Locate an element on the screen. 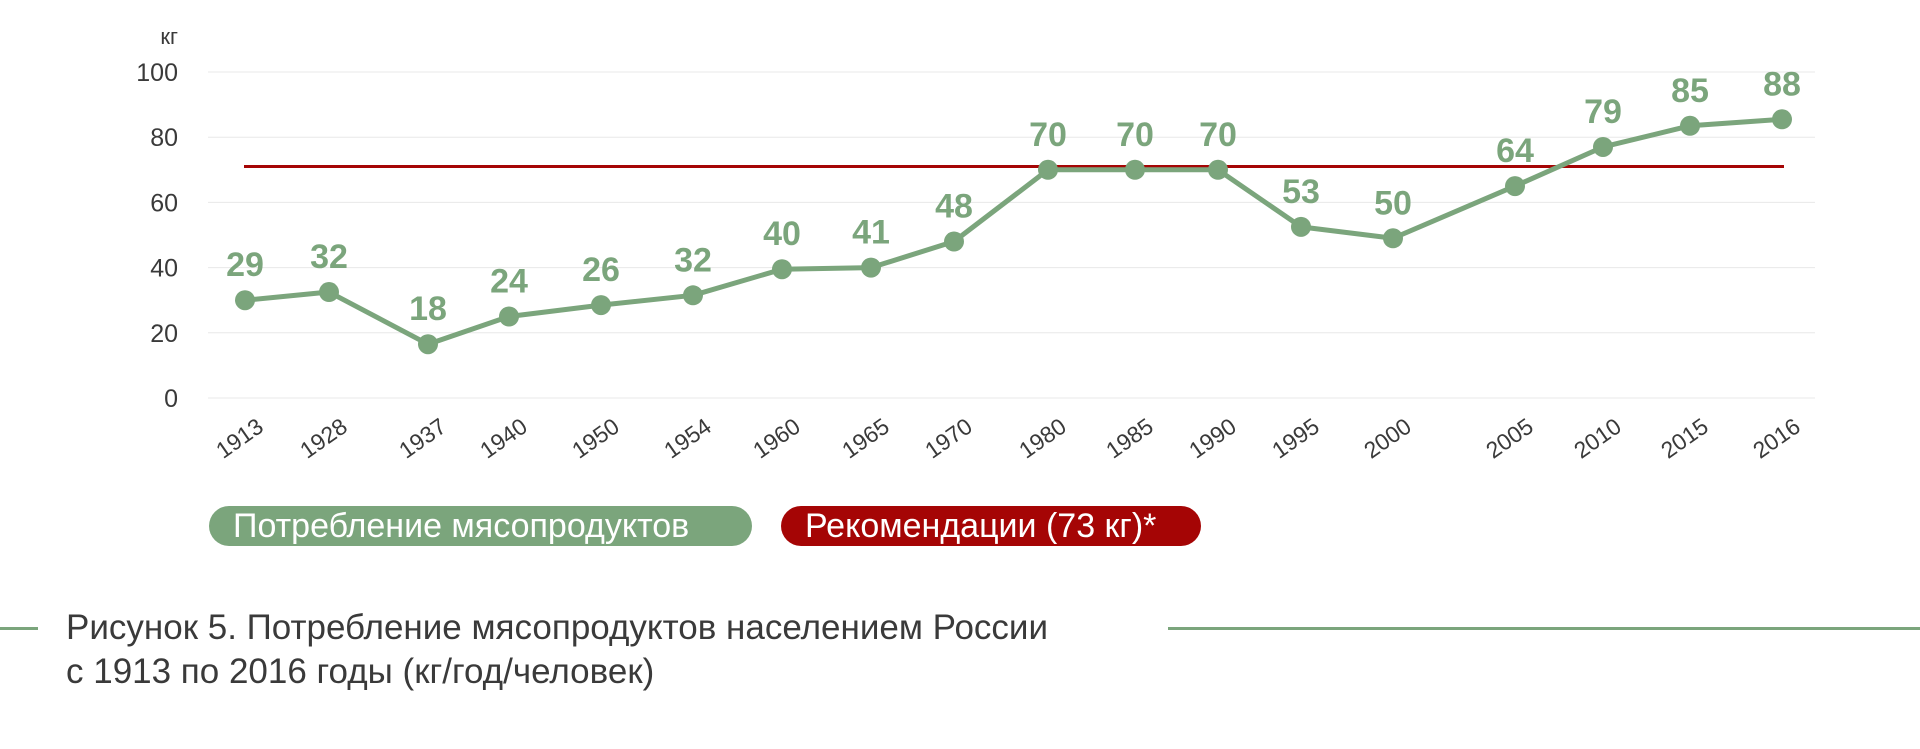 The image size is (1920, 749). y-tick-label: 80 is located at coordinates (164, 138).